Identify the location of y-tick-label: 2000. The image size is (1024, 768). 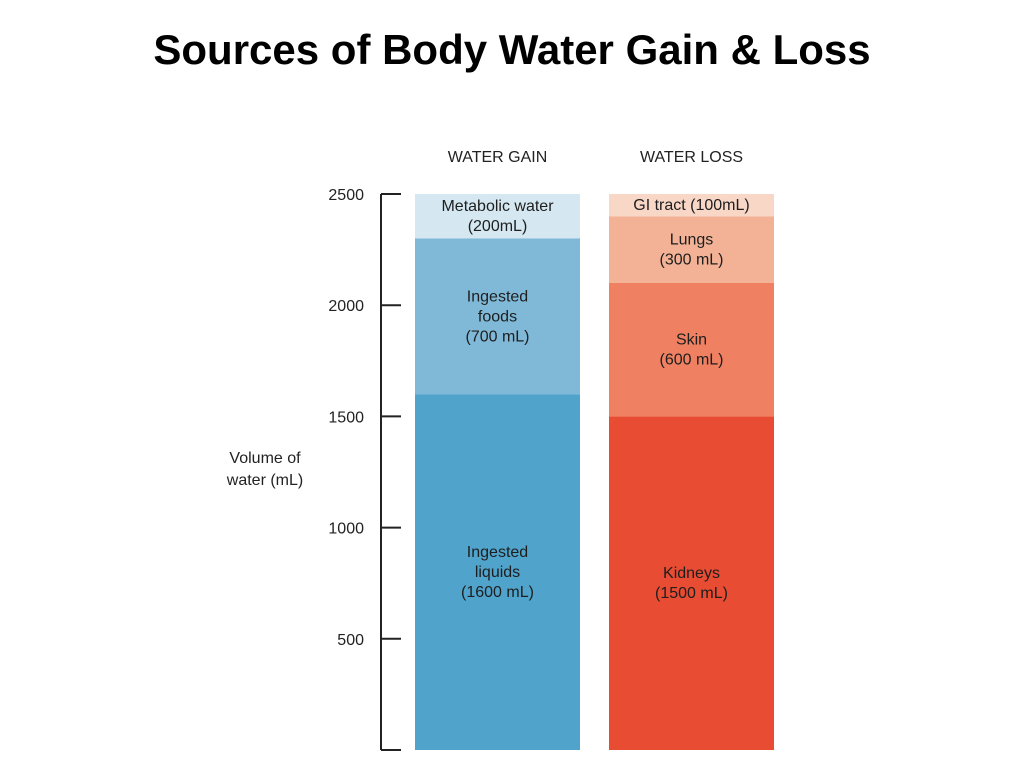
(346, 306).